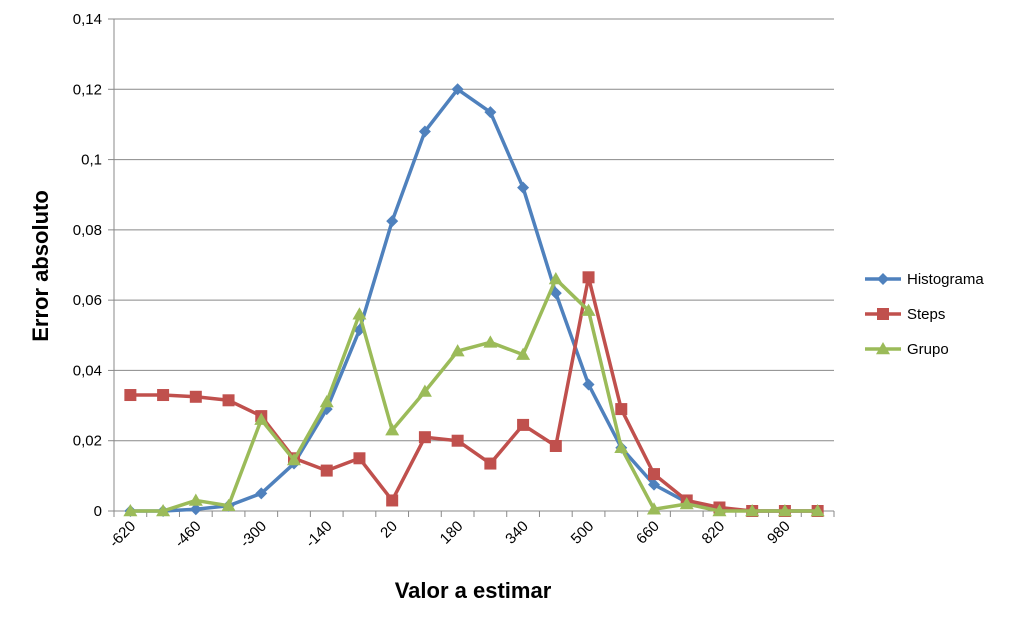 The height and width of the screenshot is (629, 1018). Describe the element at coordinates (779, 533) in the screenshot. I see `x-tick-label: 980` at that location.